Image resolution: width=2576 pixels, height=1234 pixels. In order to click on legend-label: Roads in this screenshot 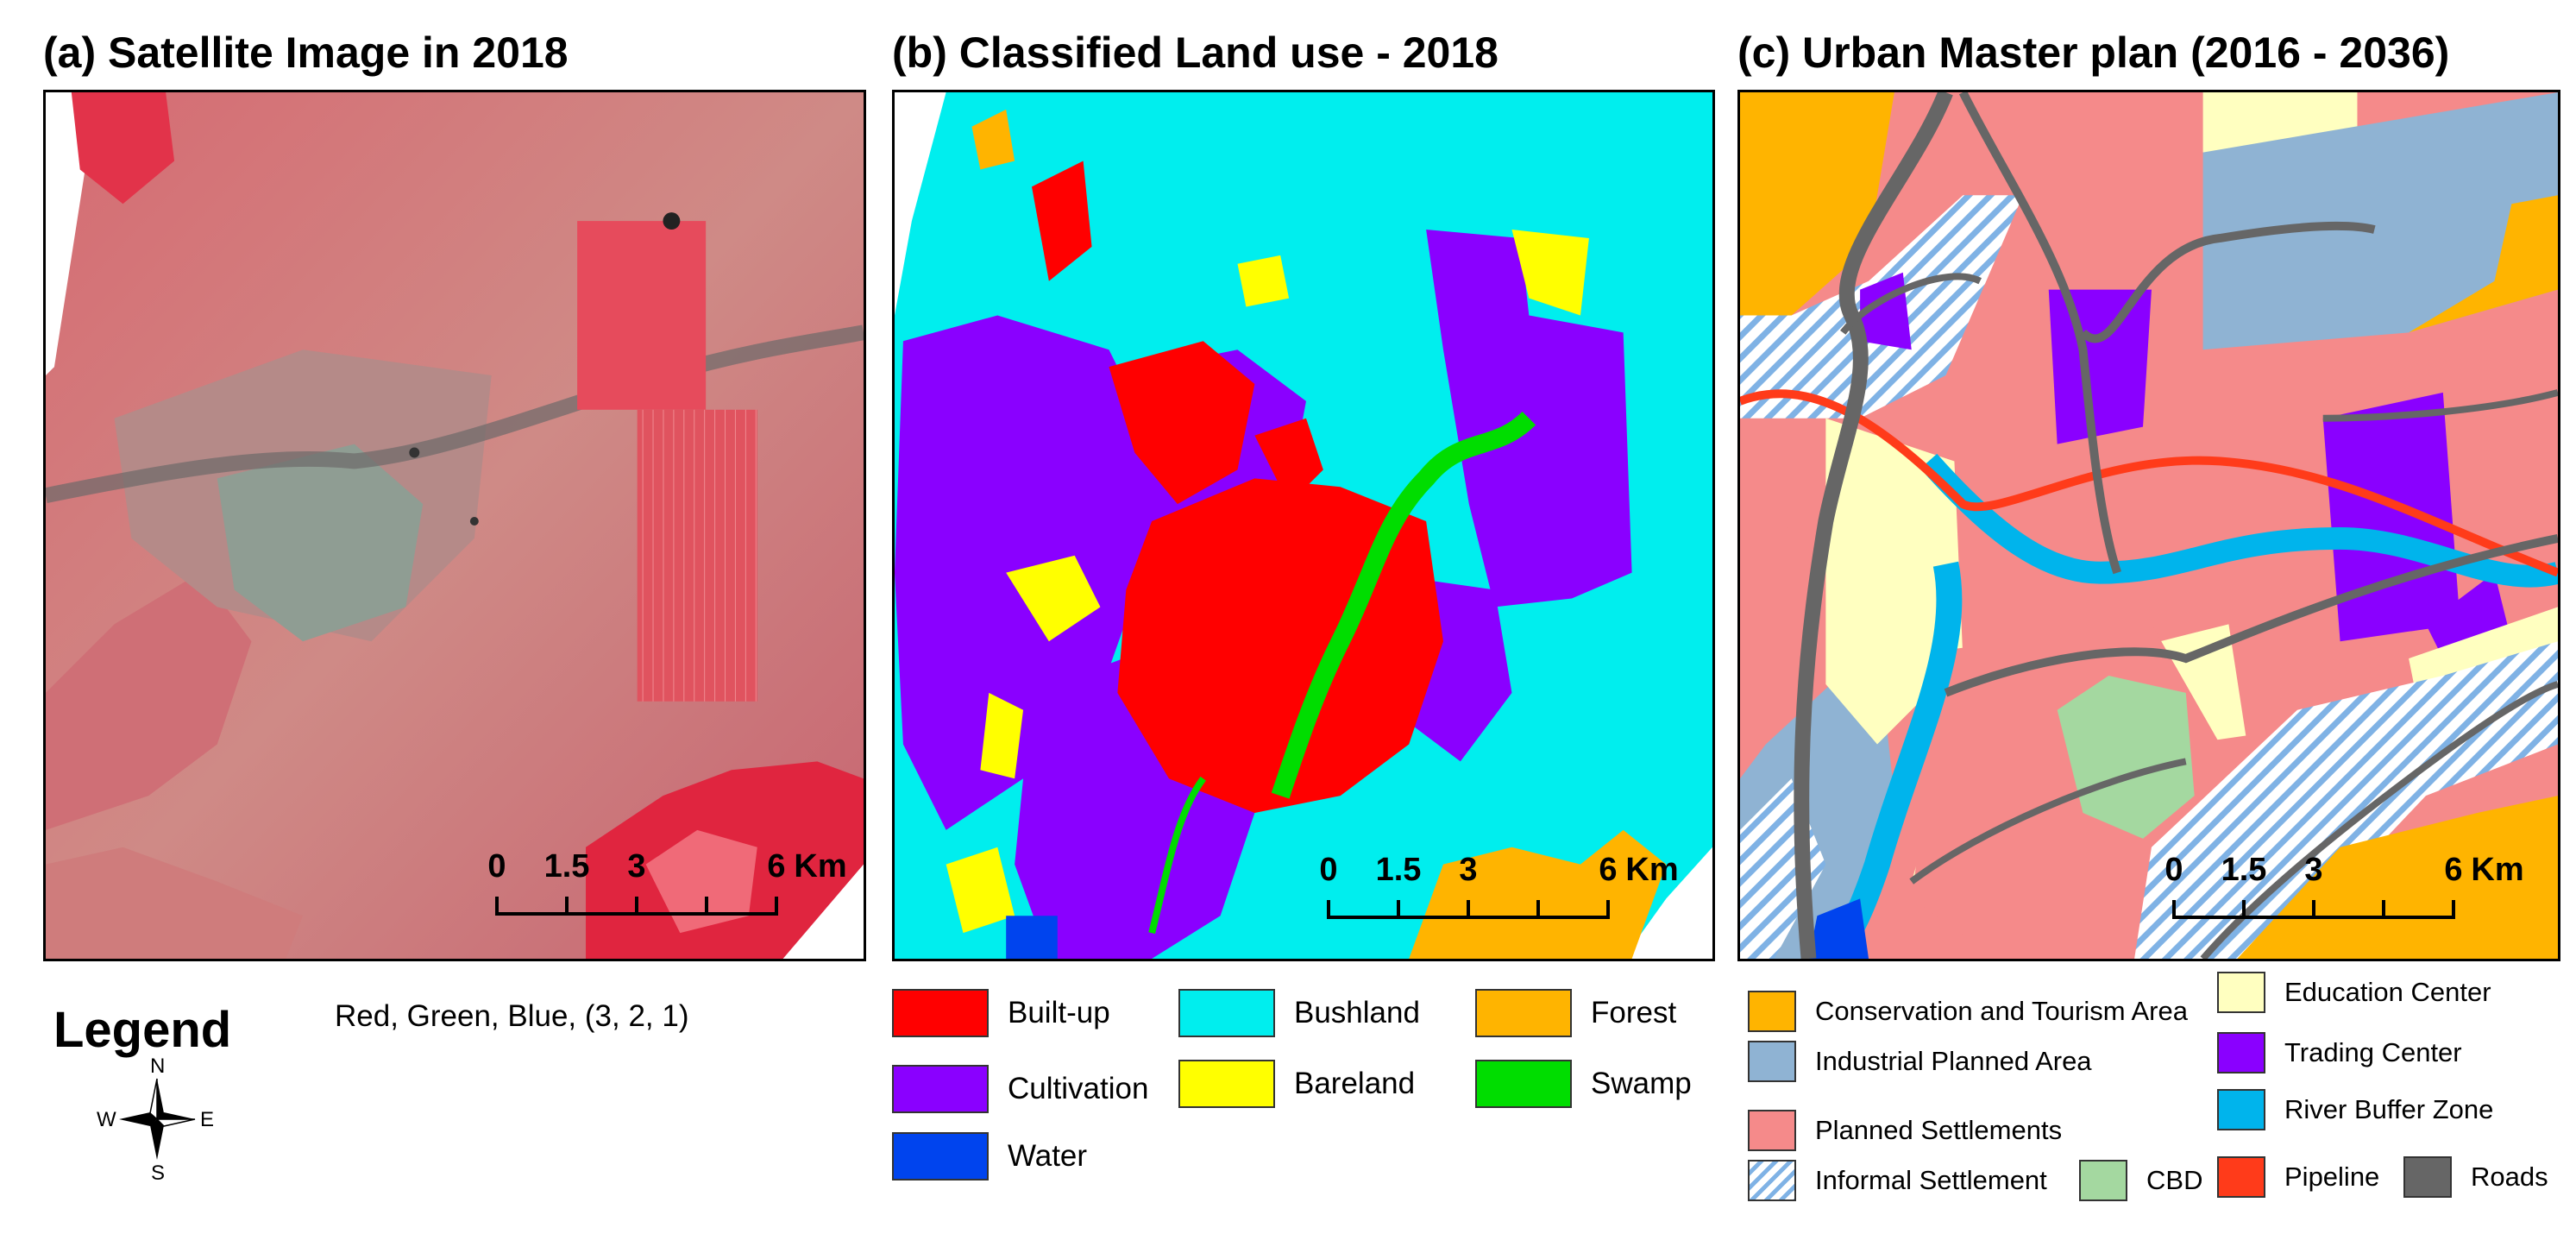, I will do `click(2509, 1177)`.